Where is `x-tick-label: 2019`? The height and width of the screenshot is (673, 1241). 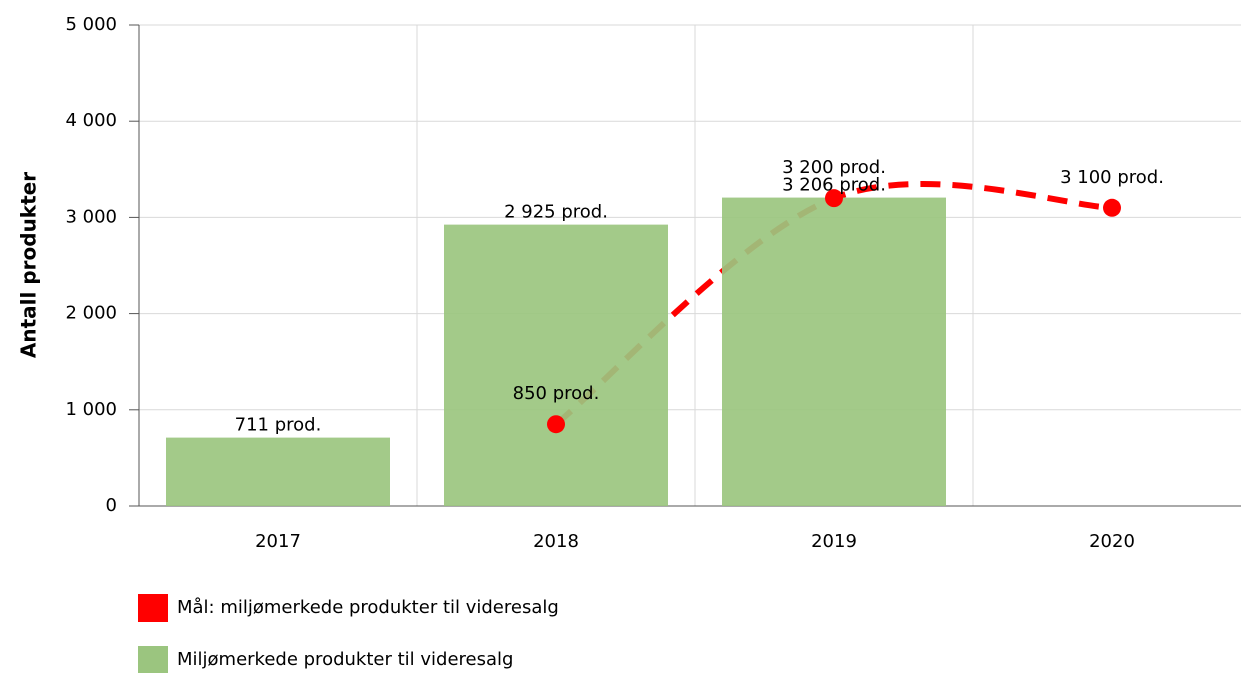
x-tick-label: 2019 is located at coordinates (834, 541).